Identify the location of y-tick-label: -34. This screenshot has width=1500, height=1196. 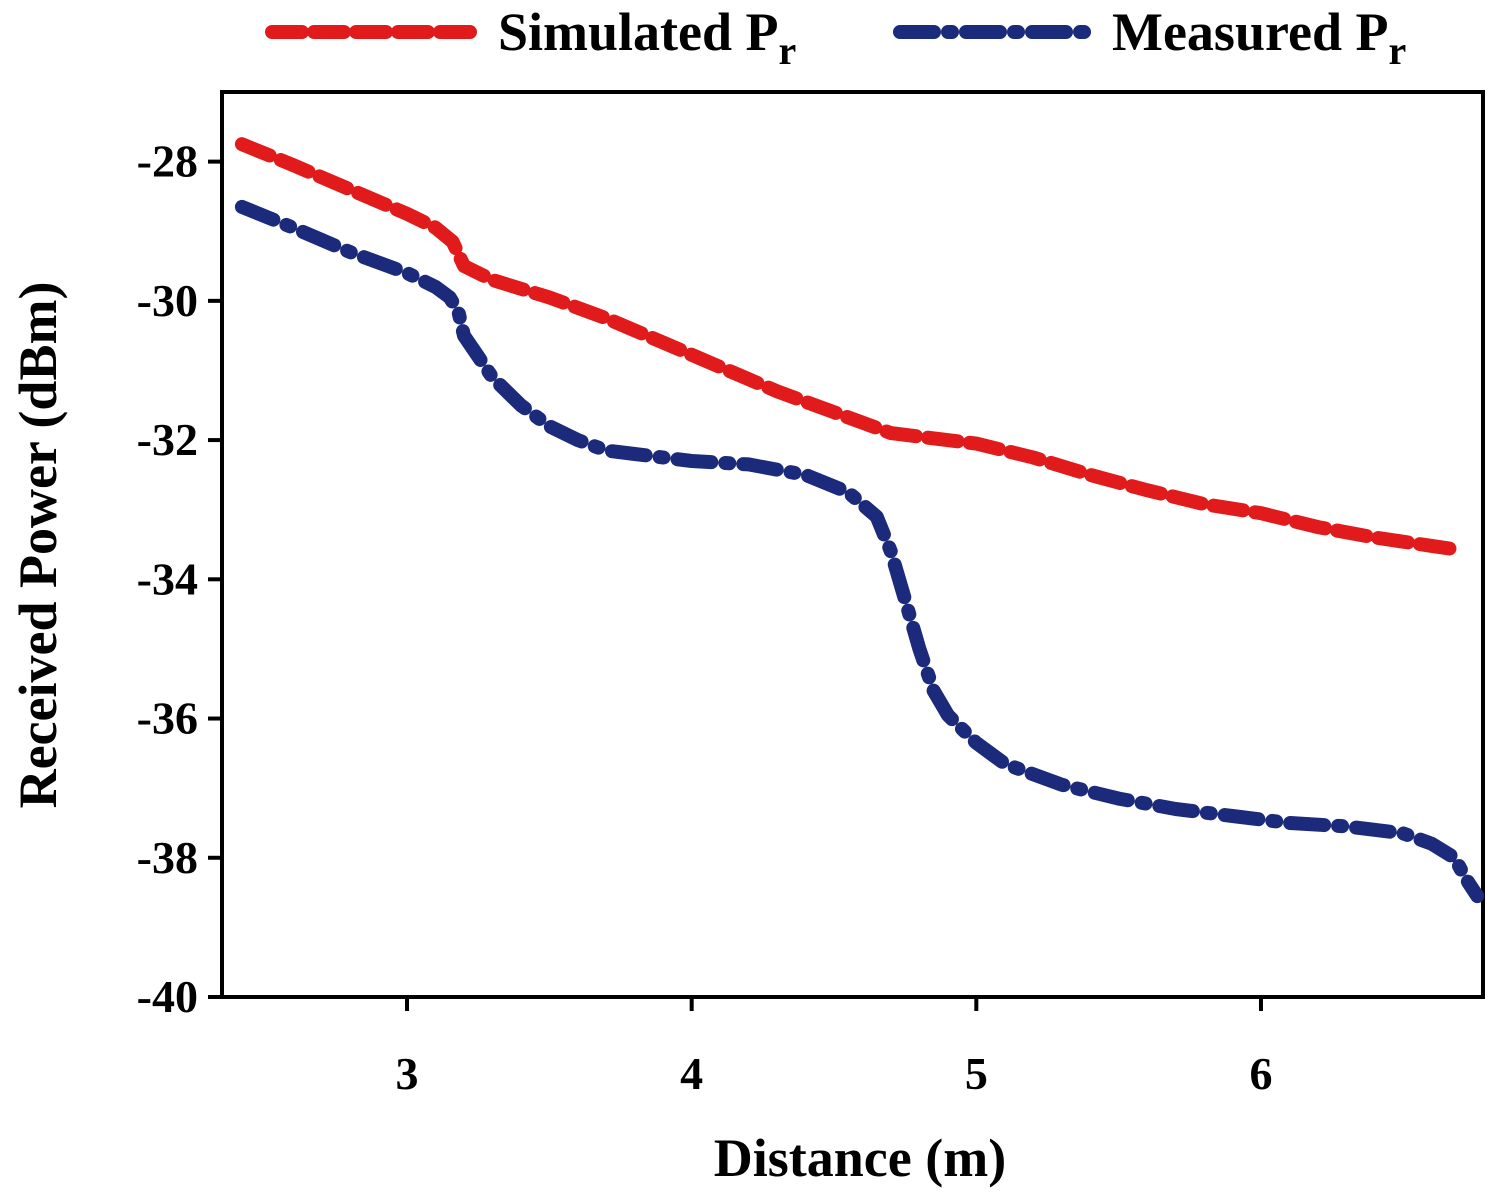
(167, 578).